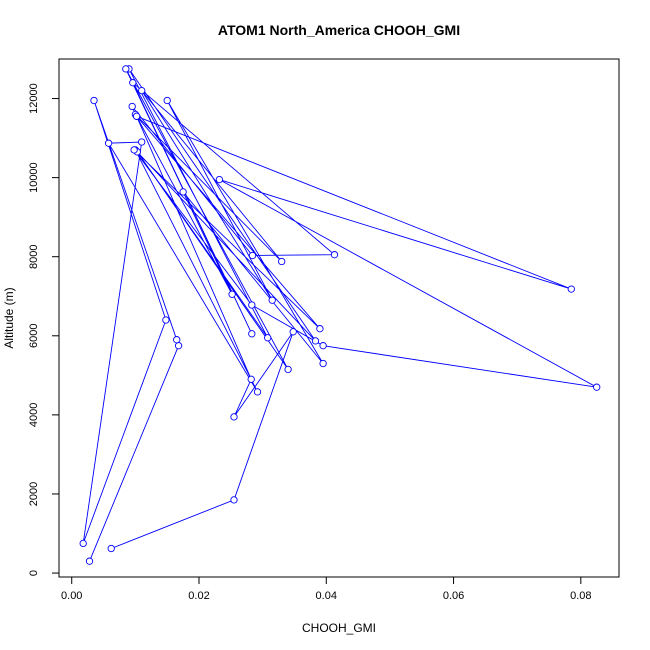 The width and height of the screenshot is (650, 650). I want to click on x-tick-label: 0.08, so click(580, 596).